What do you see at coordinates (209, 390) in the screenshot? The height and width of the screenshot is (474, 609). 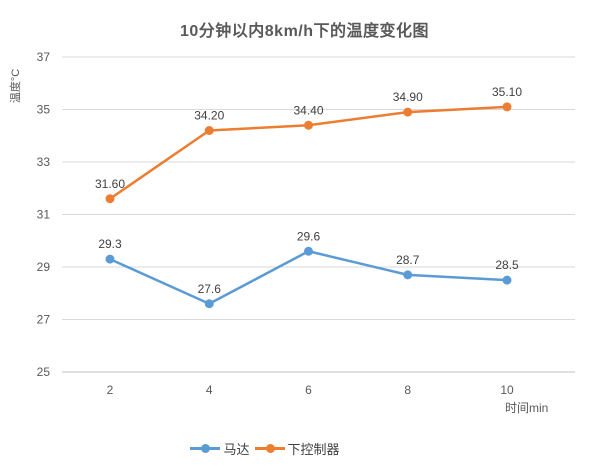 I see `x-tick-label: 4` at bounding box center [209, 390].